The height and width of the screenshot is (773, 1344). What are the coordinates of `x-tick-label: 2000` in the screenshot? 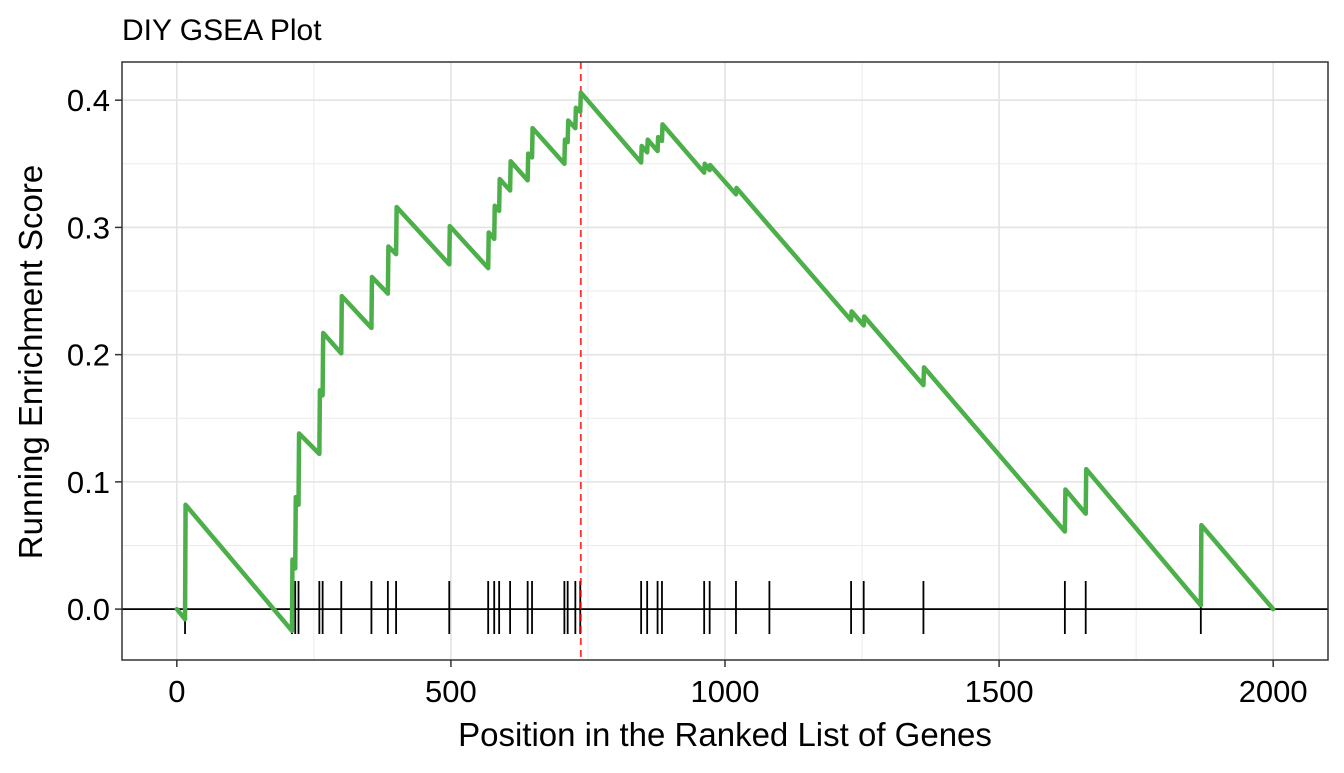 It's located at (1273, 691).